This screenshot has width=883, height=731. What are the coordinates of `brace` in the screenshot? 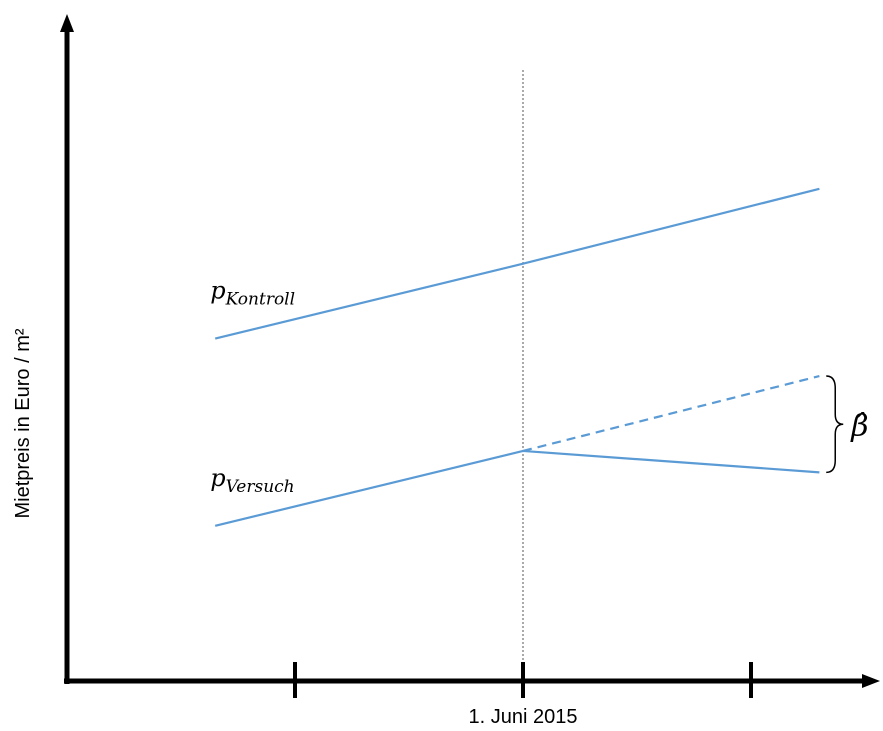 It's located at (835, 424).